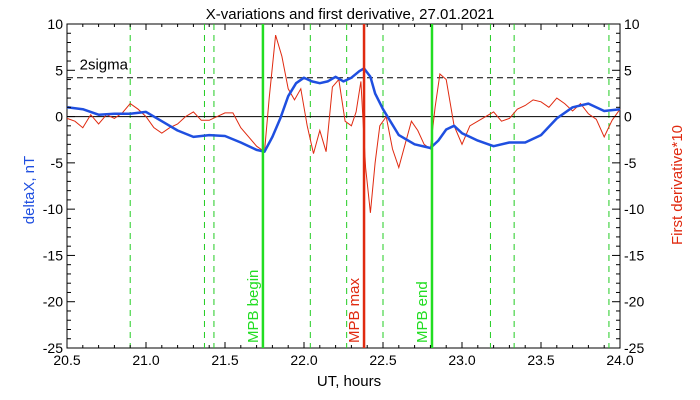 The width and height of the screenshot is (700, 400). I want to click on x-tick-label: 21.0, so click(145, 360).